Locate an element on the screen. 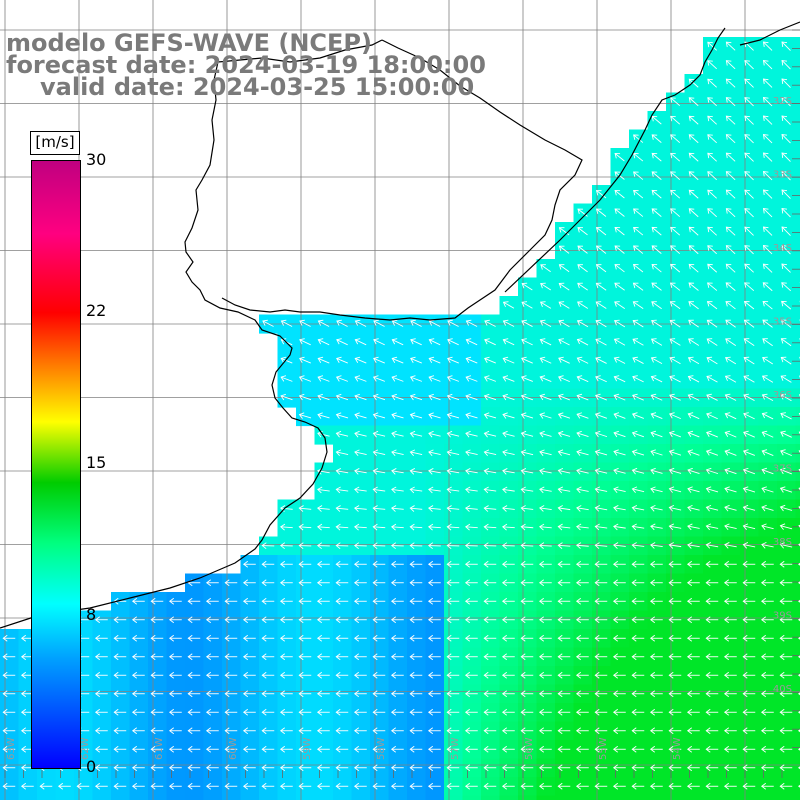  colorbar-tick-8: 8 is located at coordinates (91, 614).